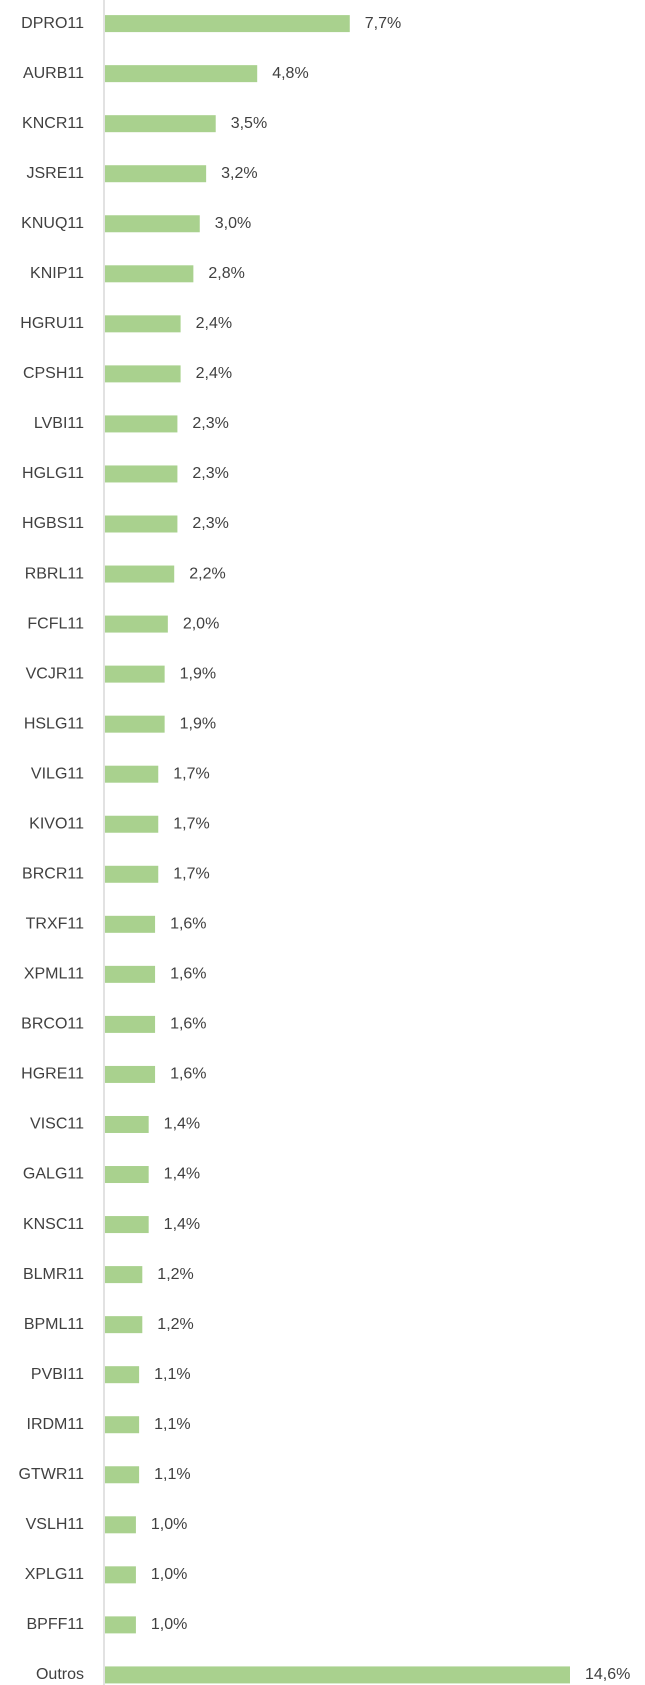 This screenshot has height=1685, width=645. What do you see at coordinates (53, 1224) in the screenshot?
I see `category-label: KNSC11` at bounding box center [53, 1224].